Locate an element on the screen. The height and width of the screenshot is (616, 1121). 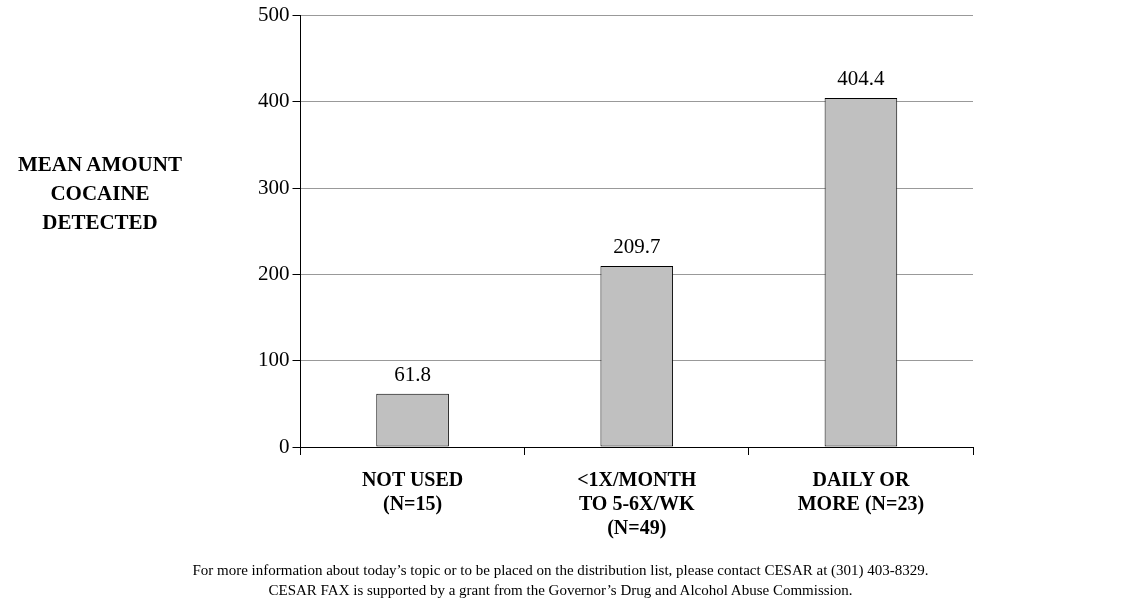
text: CESAR FAX is supported by a grant from the Governor’s Drug and Alcohol Abuse Commission. is located at coordinates (560, 590).